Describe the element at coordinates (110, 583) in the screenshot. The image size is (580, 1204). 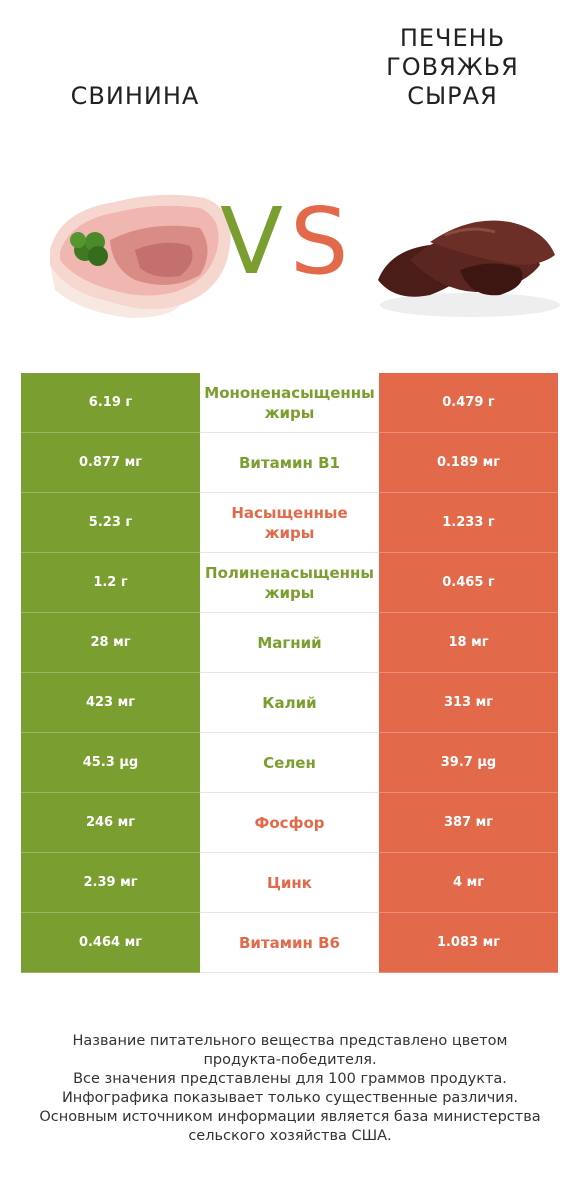
I see `left-value: 1.2 г` at that location.